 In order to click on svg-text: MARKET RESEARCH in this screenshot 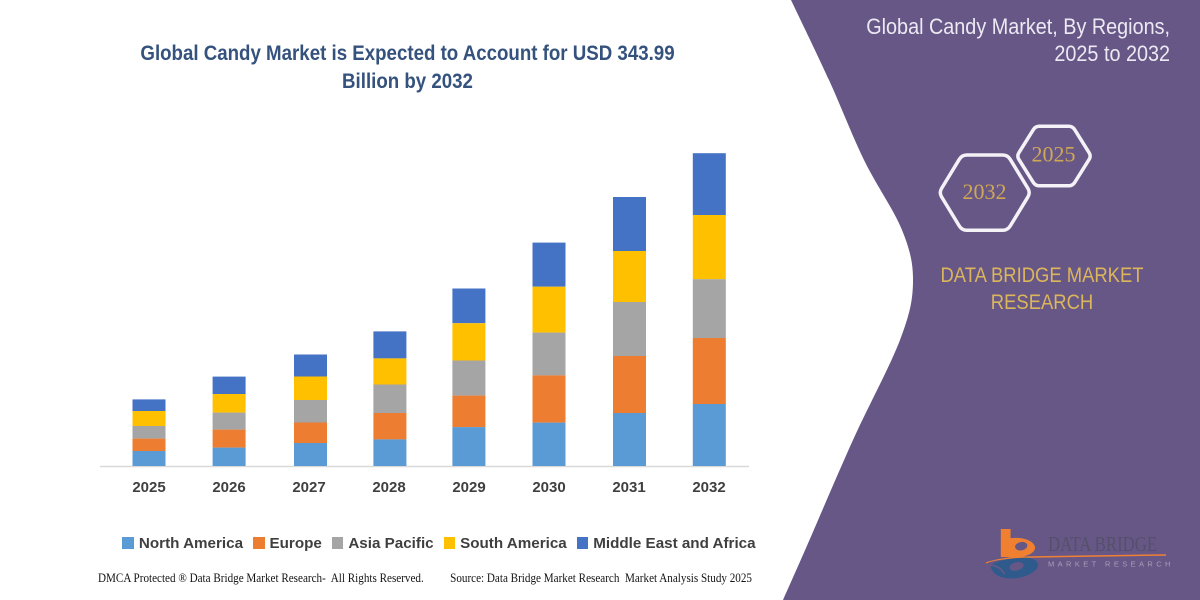, I will do `click(1111, 564)`.